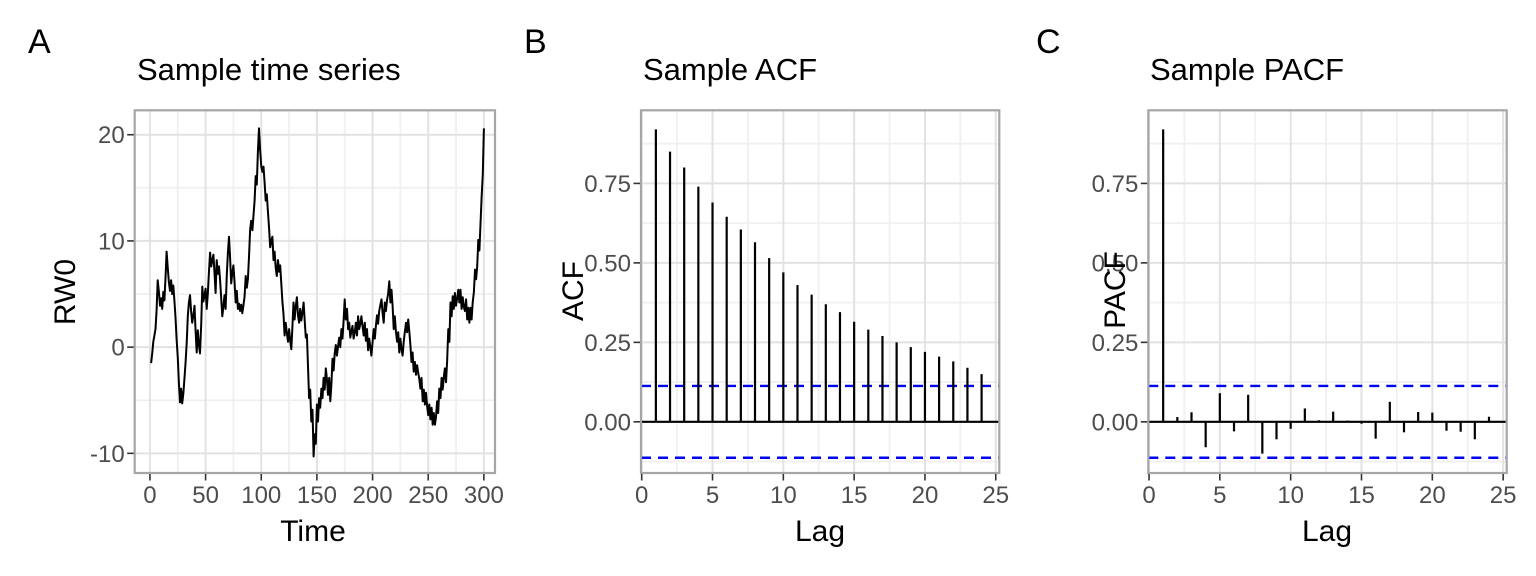 The image size is (1536, 576). What do you see at coordinates (1247, 69) in the screenshot?
I see `panel-c-title: Sample PACF` at bounding box center [1247, 69].